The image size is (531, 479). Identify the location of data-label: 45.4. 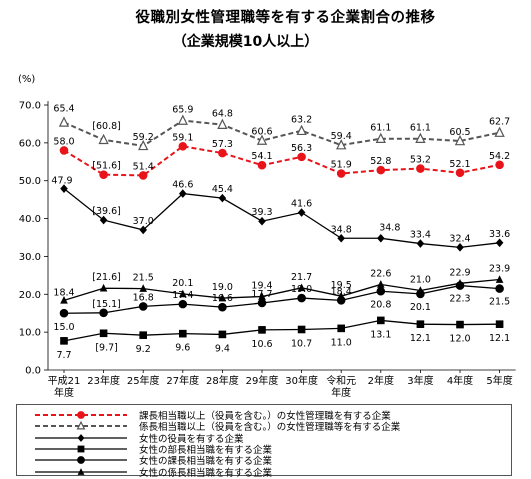
(222, 189).